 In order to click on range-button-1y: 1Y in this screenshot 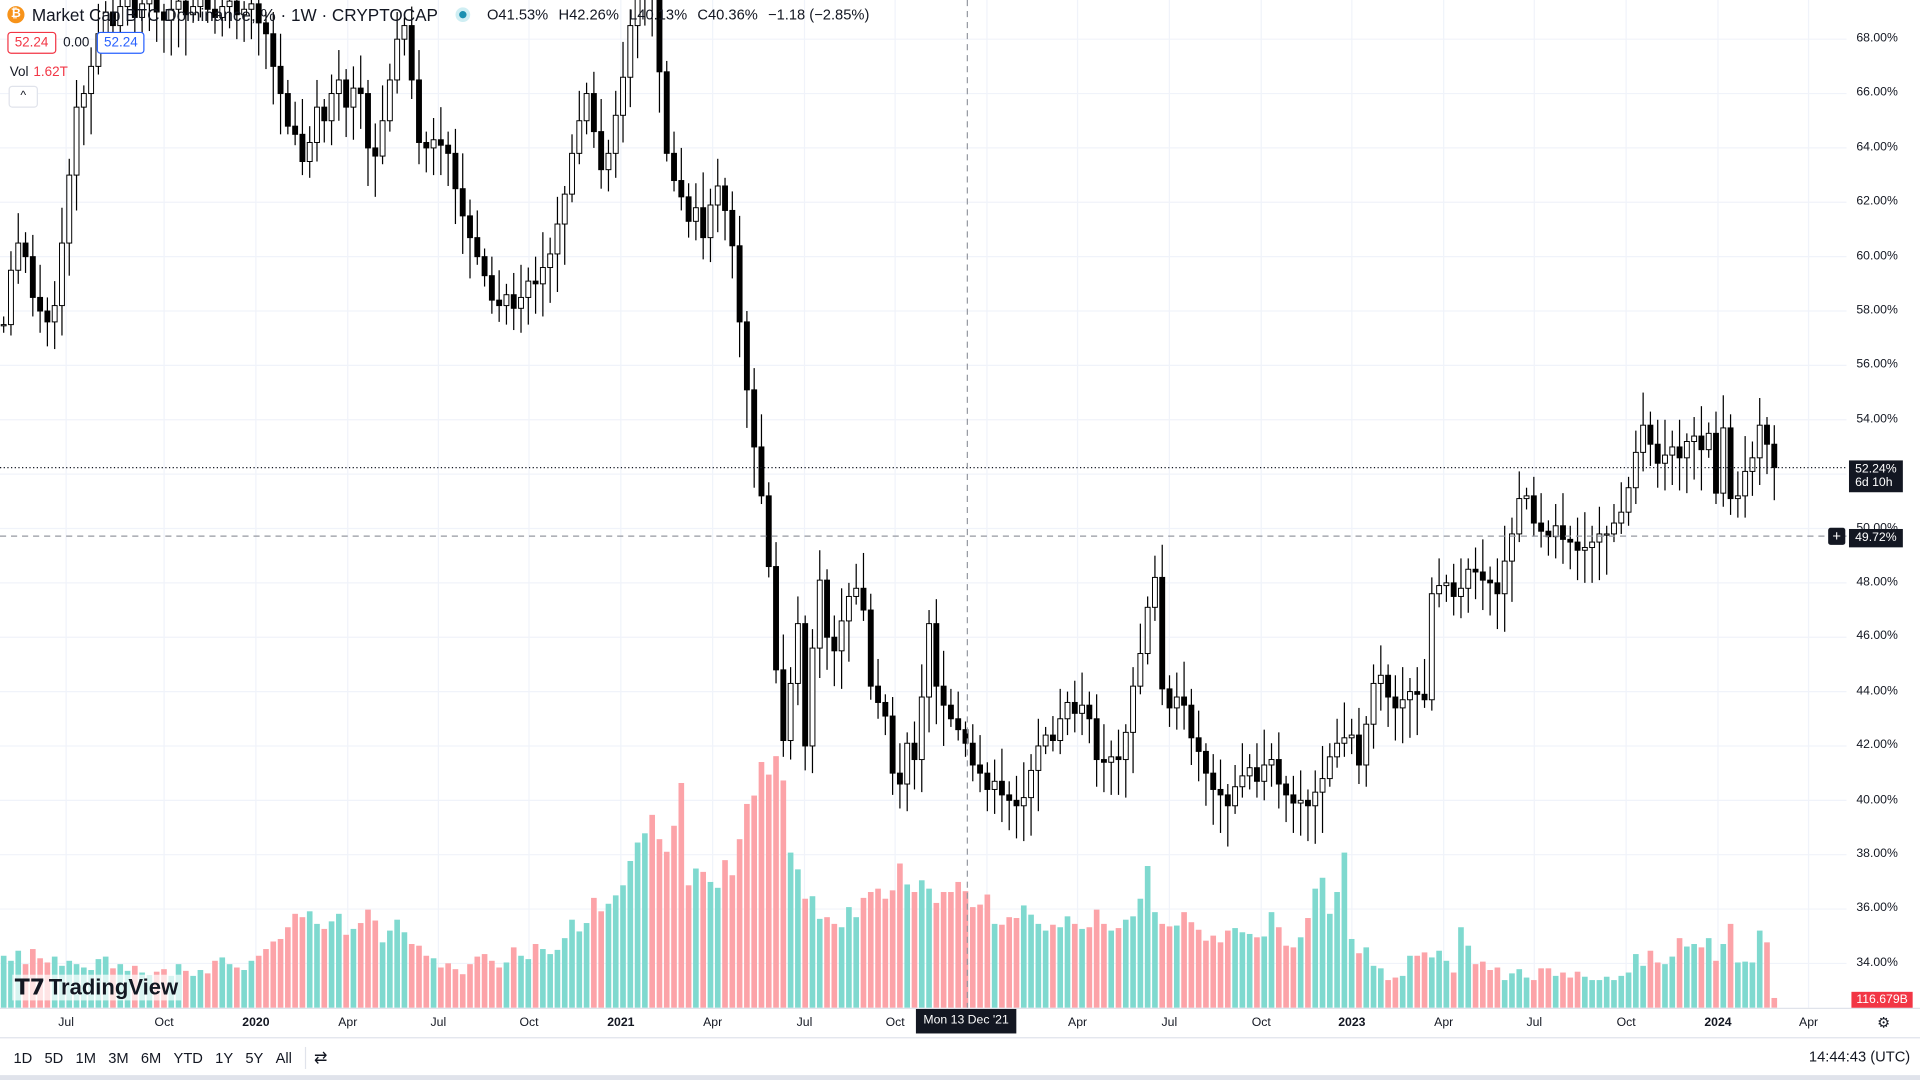, I will do `click(224, 1057)`.